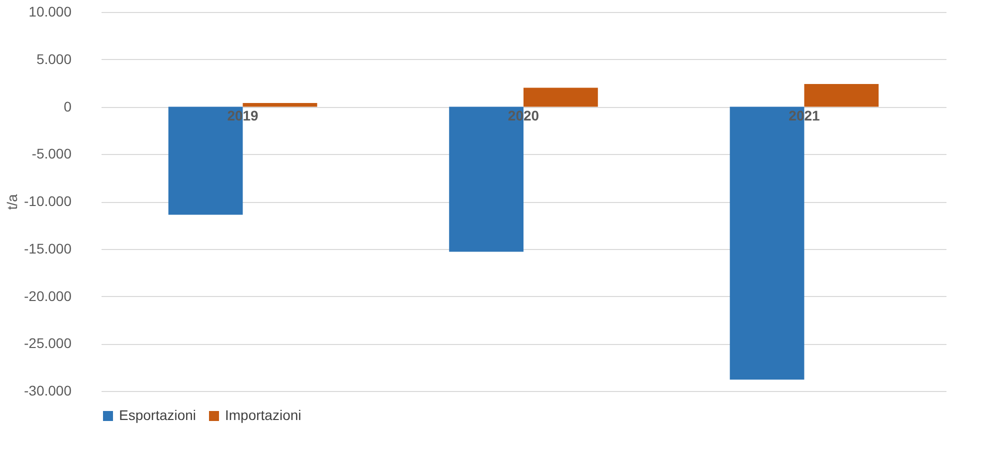 This screenshot has width=989, height=475. What do you see at coordinates (804, 115) in the screenshot?
I see `x-tick-label: 2021` at bounding box center [804, 115].